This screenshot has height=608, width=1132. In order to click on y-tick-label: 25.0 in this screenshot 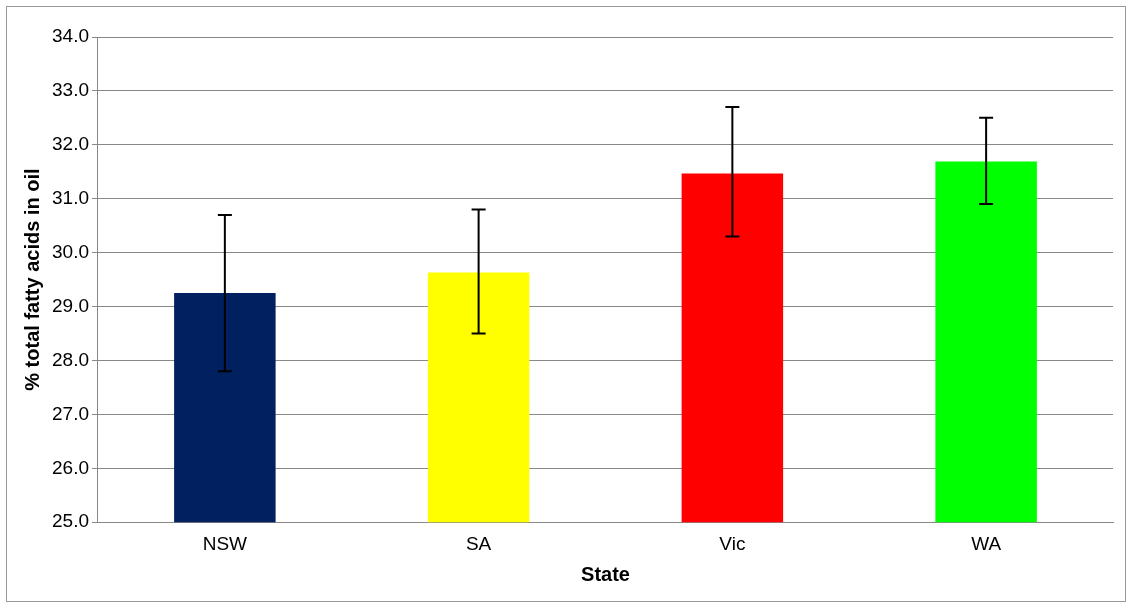, I will do `click(70, 521)`.